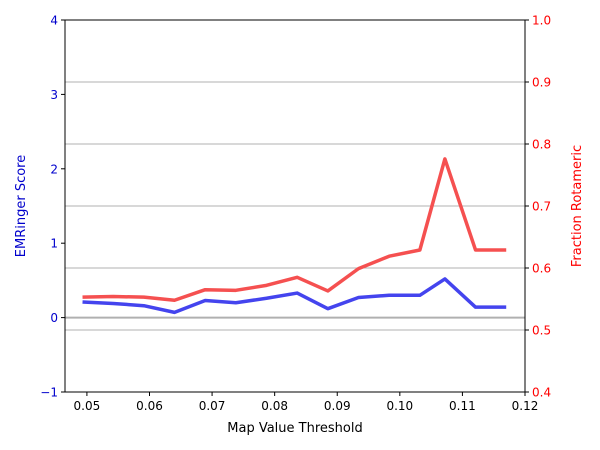 The height and width of the screenshot is (450, 600). What do you see at coordinates (525, 406) in the screenshot?
I see `x-tick-label: 0.12` at bounding box center [525, 406].